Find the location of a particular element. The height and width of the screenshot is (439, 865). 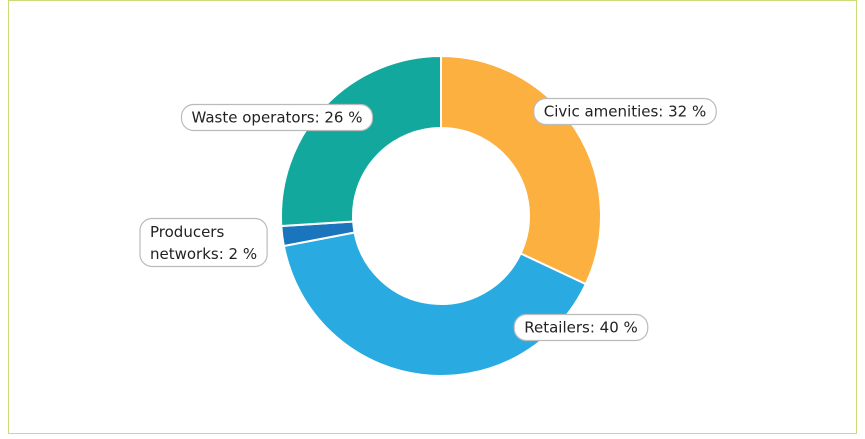

data-label: Retailers: 40 % is located at coordinates (581, 328).